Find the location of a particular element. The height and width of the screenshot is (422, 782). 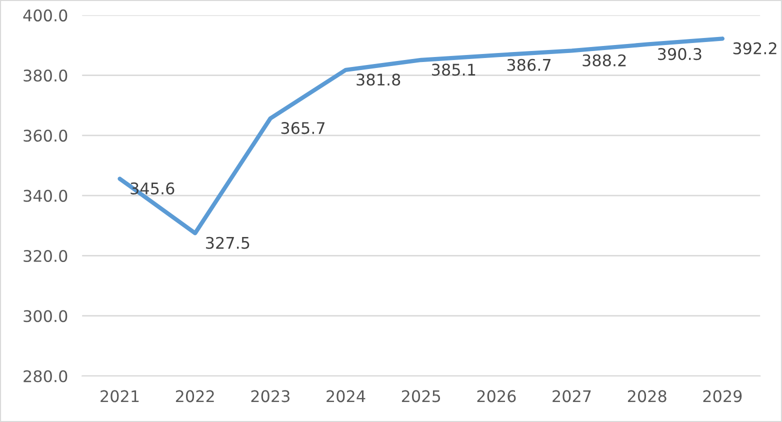

data-label: 381.8 is located at coordinates (378, 80).